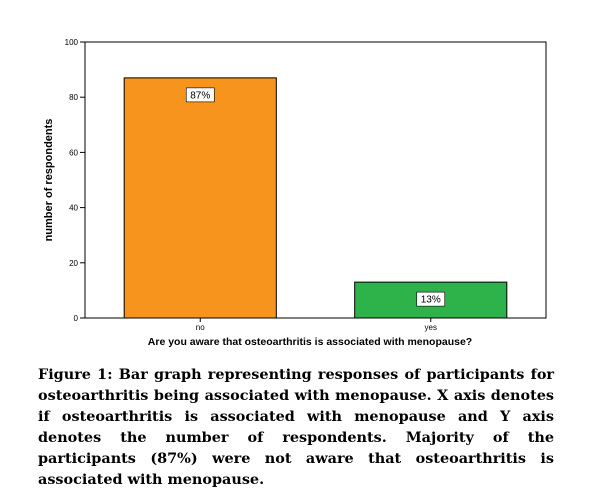 This screenshot has width=614, height=490. What do you see at coordinates (73, 152) in the screenshot?
I see `y-tick-label: 60` at bounding box center [73, 152].